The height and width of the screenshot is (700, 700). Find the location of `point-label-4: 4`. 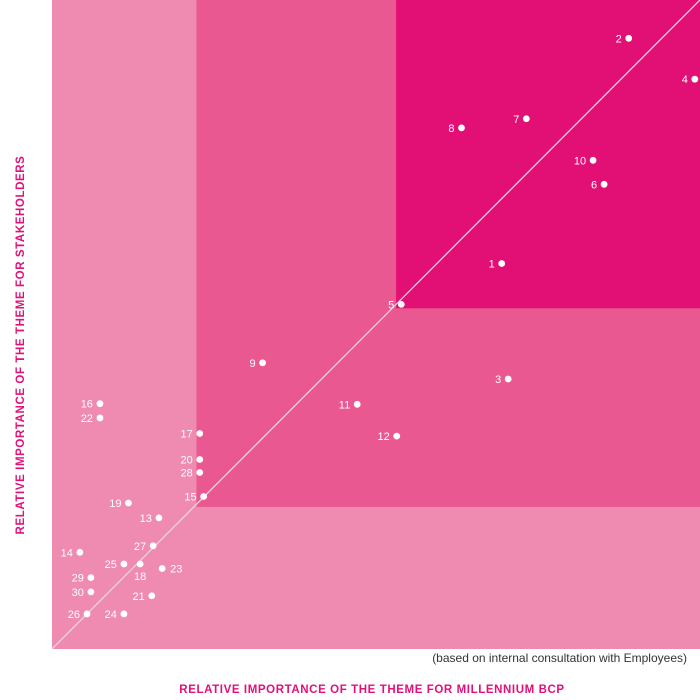

point-label-4: 4 is located at coordinates (685, 80).